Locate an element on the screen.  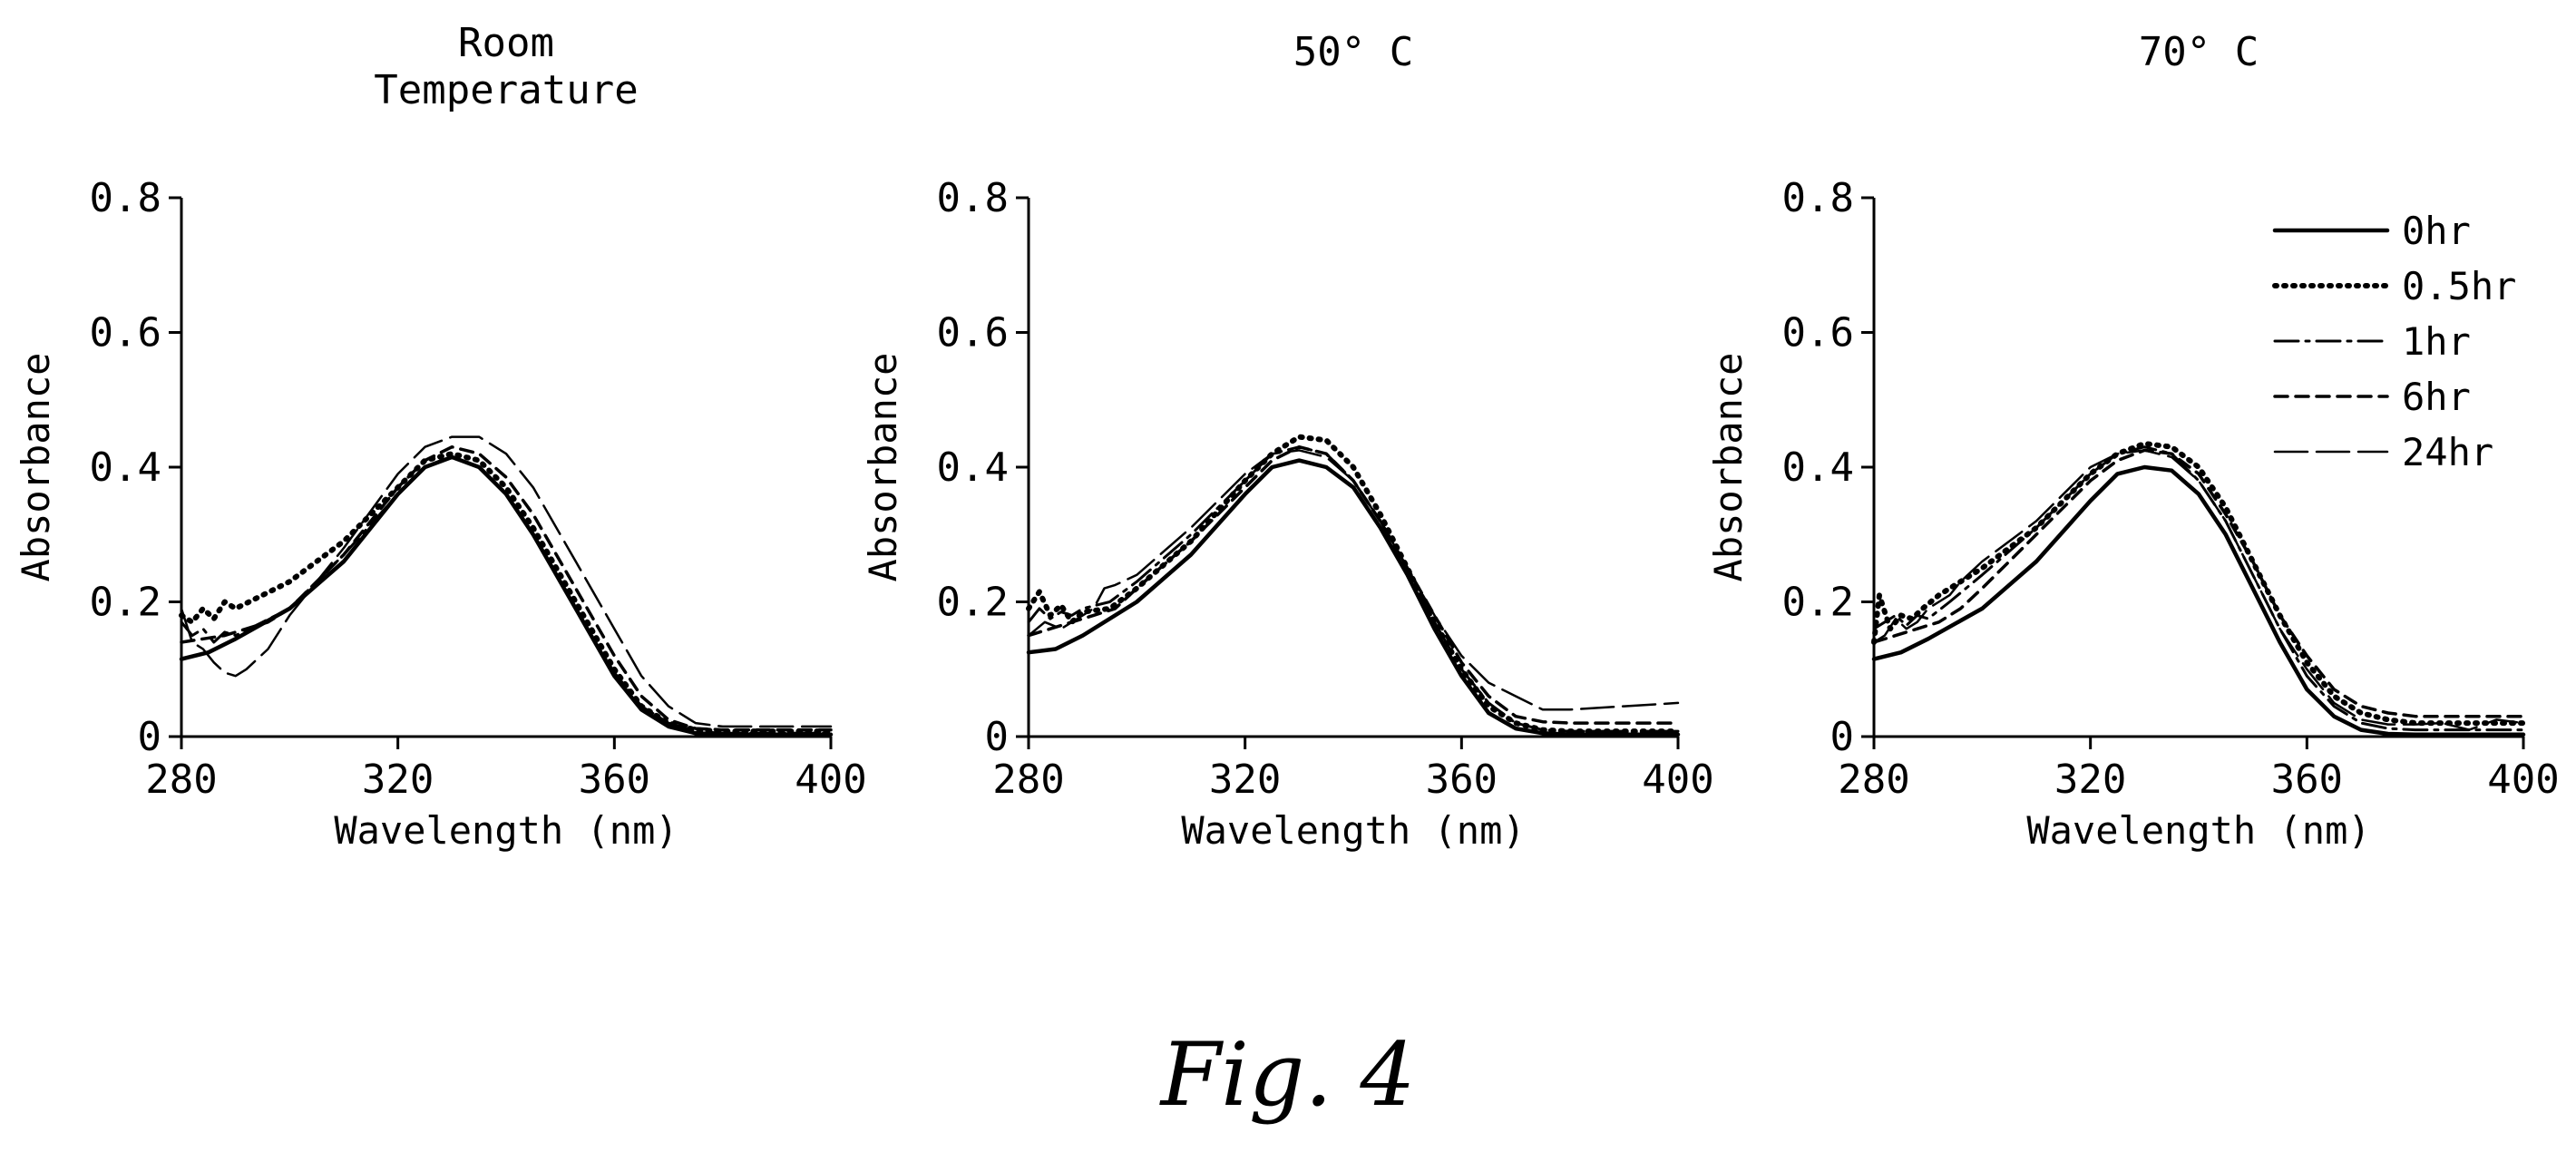
series-line-0-5hr is located at coordinates (2198, 584).